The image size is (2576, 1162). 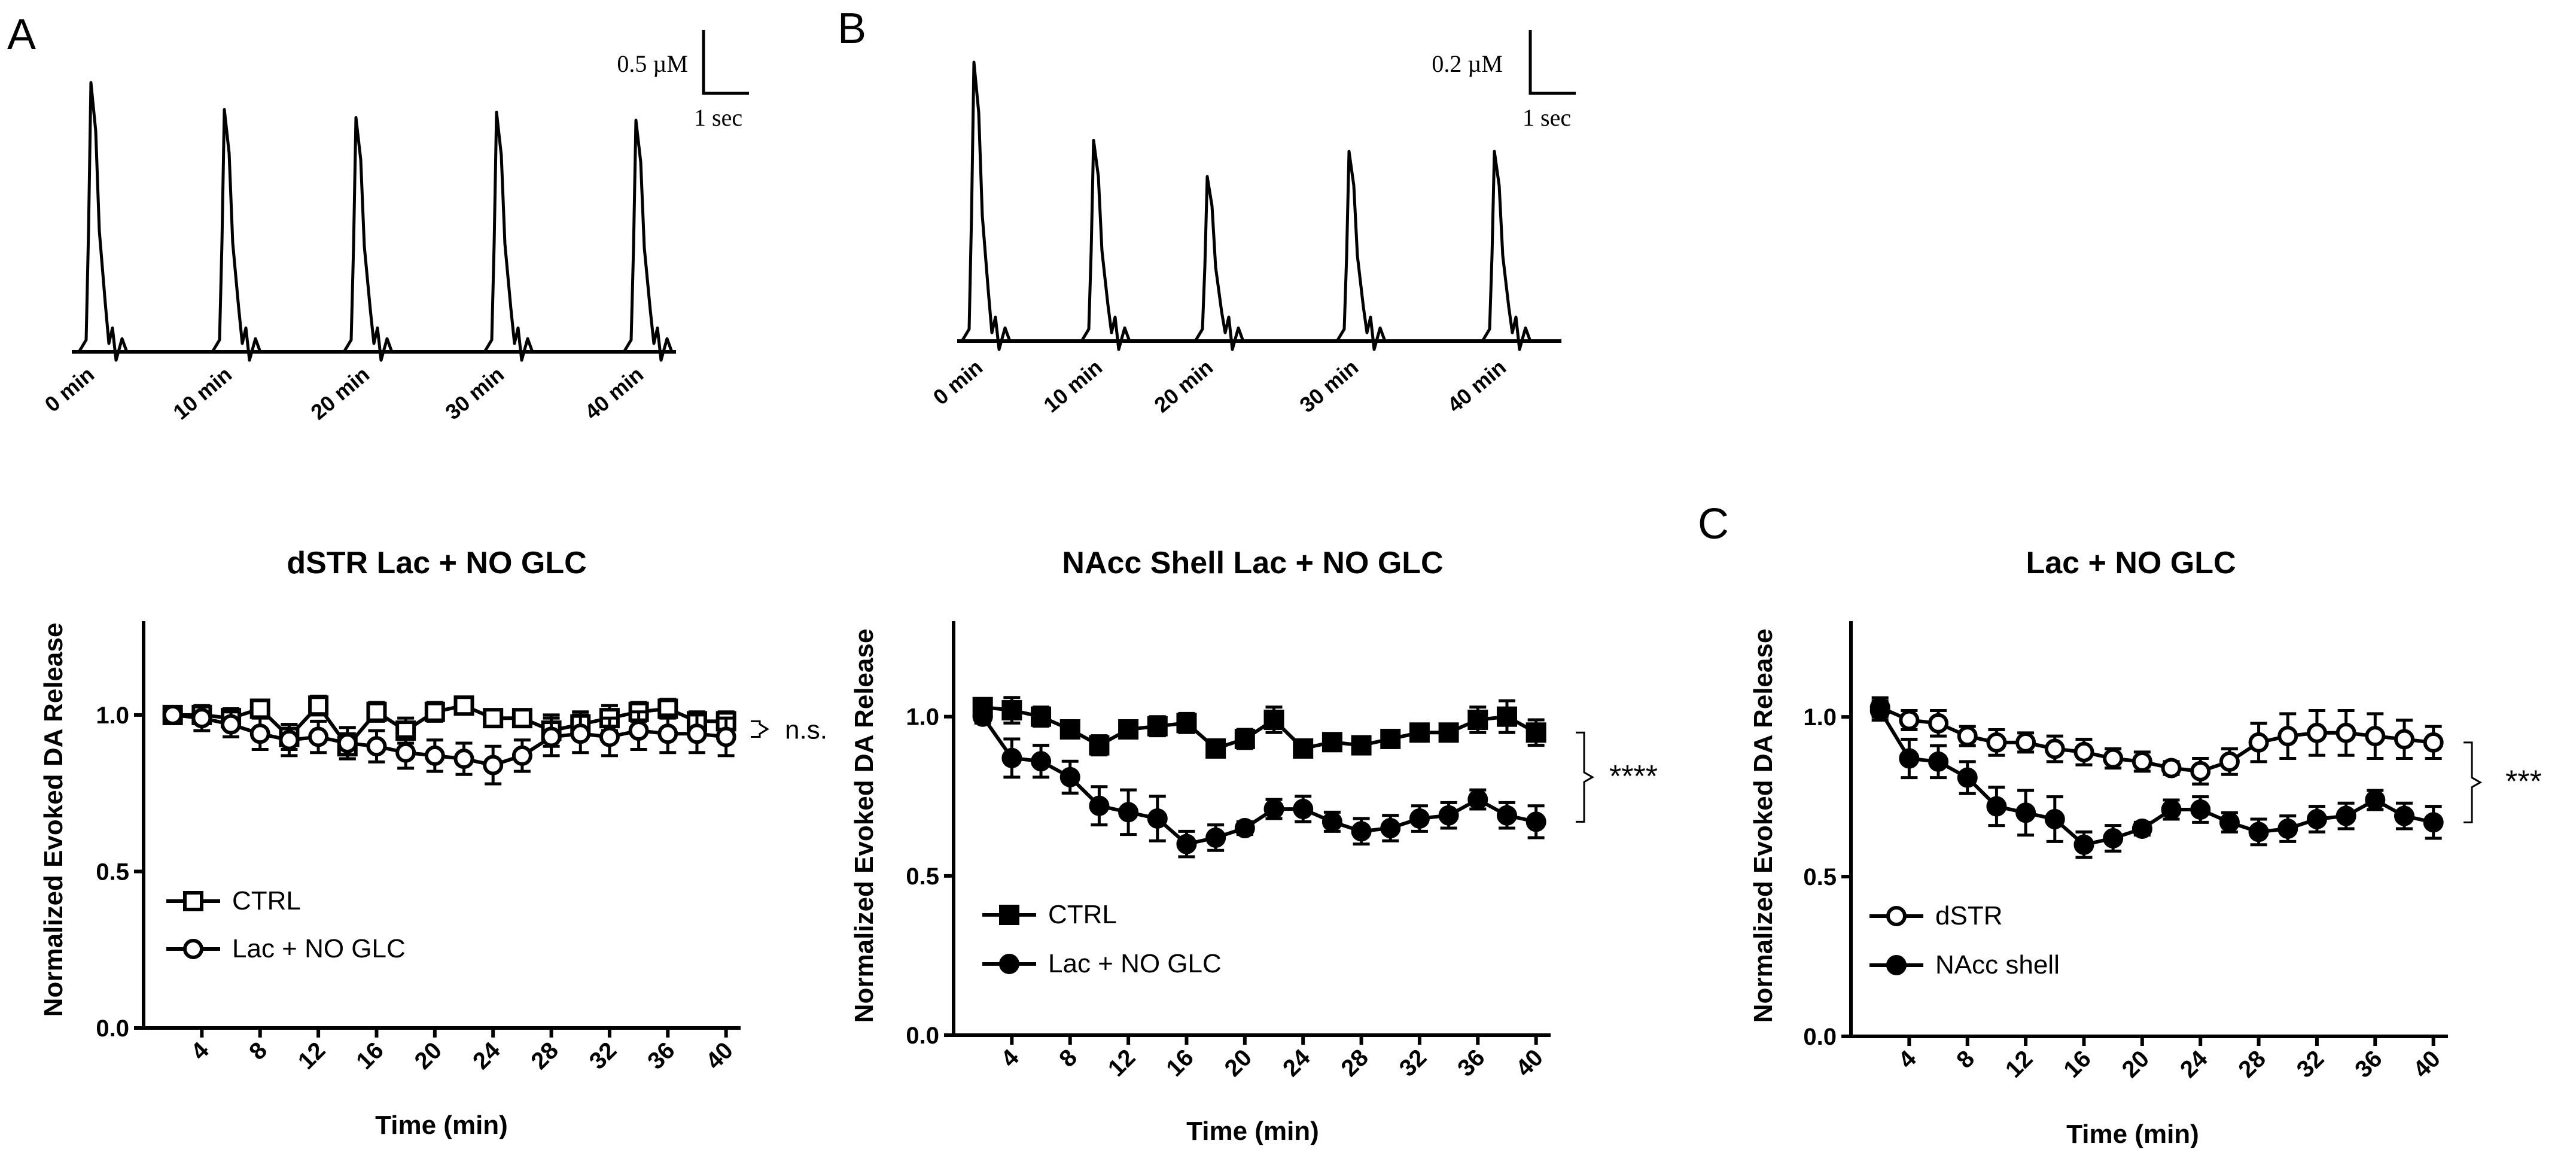 I want to click on chart-title: dSTR Lac + NO GLC, so click(x=436, y=563).